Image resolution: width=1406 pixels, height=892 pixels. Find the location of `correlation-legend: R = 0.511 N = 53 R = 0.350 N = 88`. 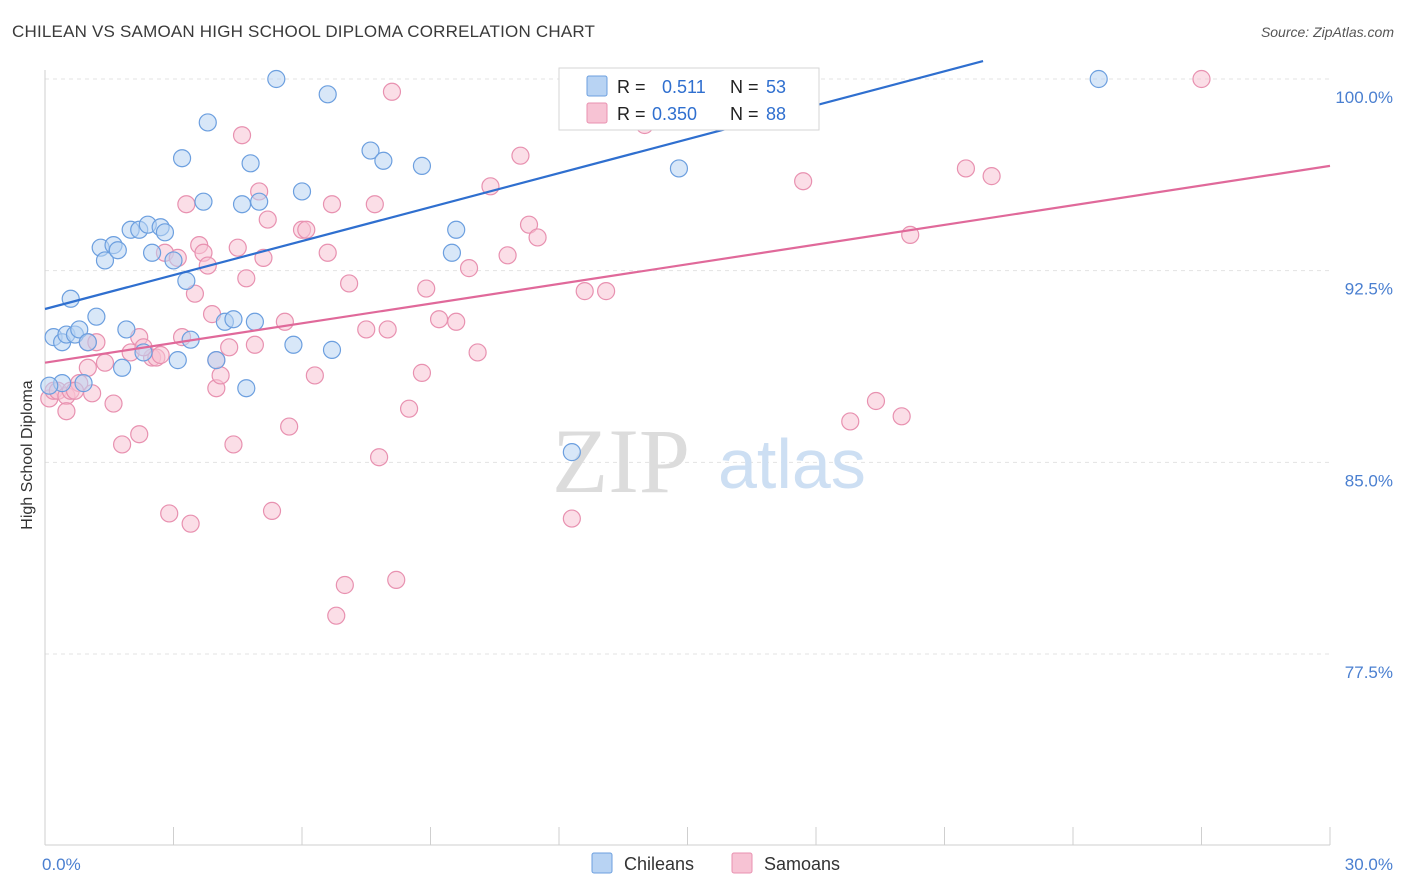

correlation-legend: R = 0.511 N = 53 R = 0.350 N = 88 is located at coordinates (689, 99).